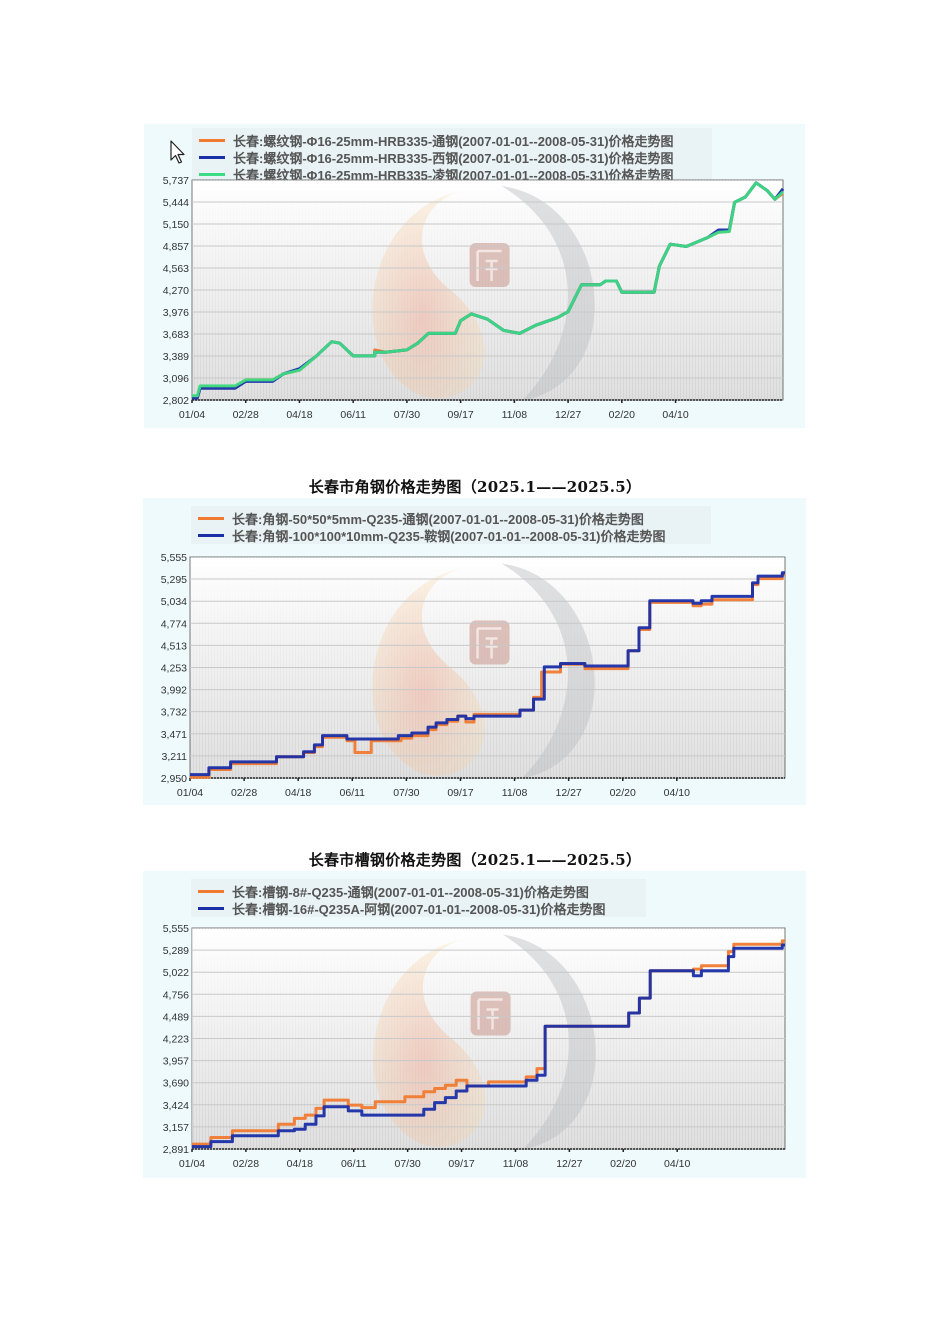 Image resolution: width=950 pixels, height=1344 pixels. What do you see at coordinates (176, 225) in the screenshot?
I see `y-tick-label: 5,150` at bounding box center [176, 225].